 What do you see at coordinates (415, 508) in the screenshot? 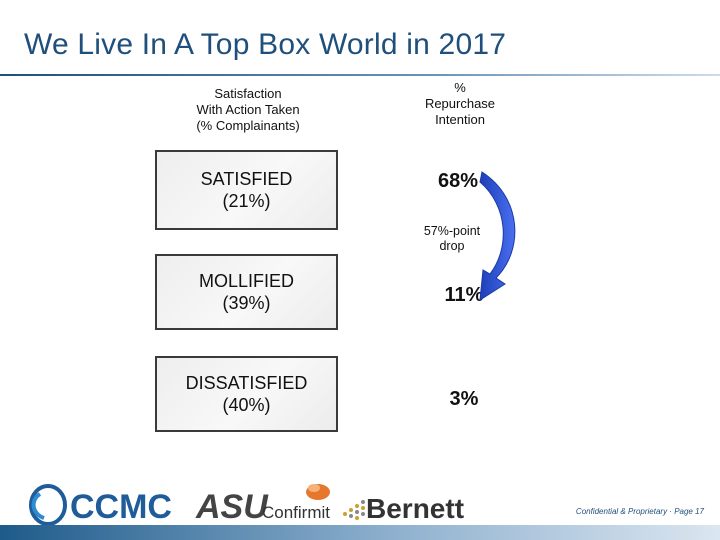
I see `bernett-logo-text: Bernett` at bounding box center [415, 508].